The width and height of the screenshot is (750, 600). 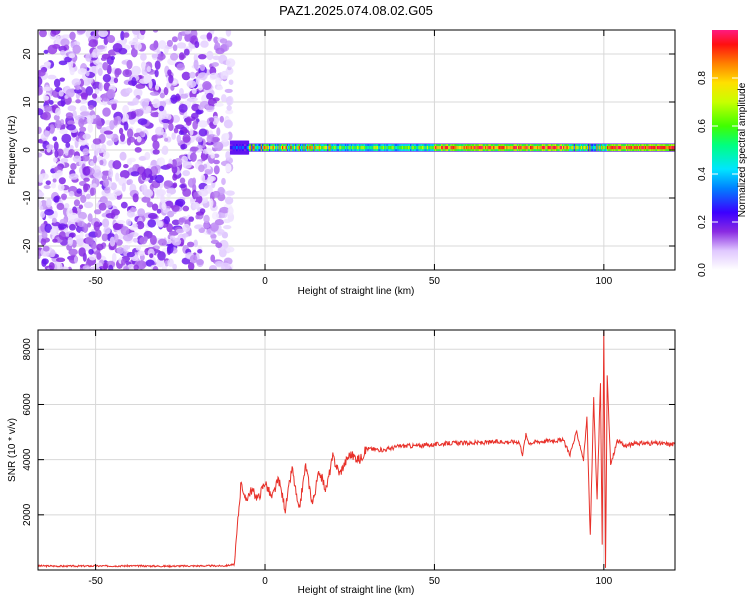 I want to click on colorbar-tick-label: 0.2, so click(x=702, y=222).